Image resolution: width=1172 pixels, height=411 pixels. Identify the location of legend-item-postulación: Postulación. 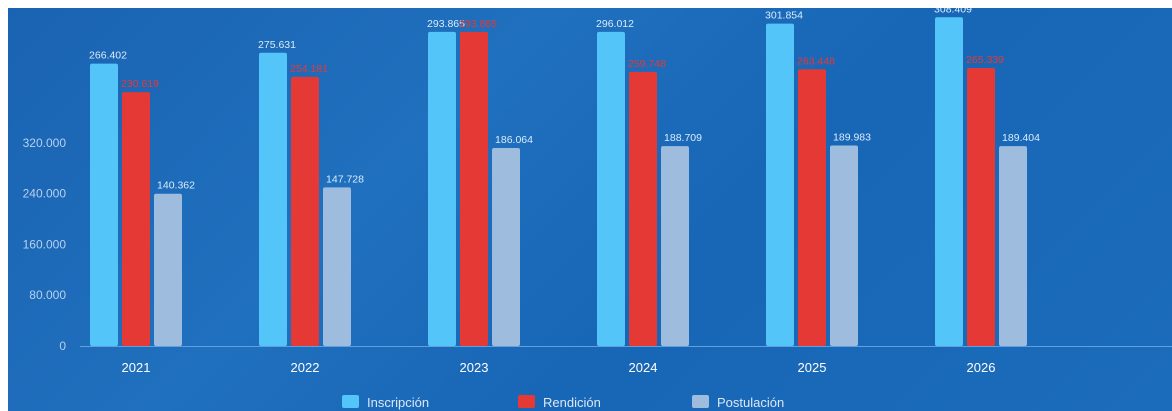
(738, 402).